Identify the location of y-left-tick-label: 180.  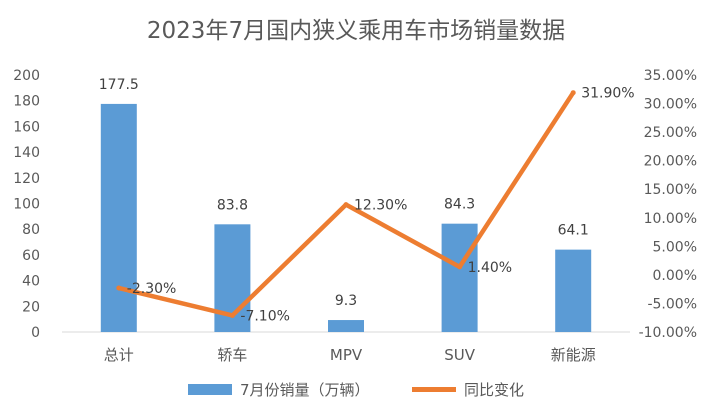
(26, 102).